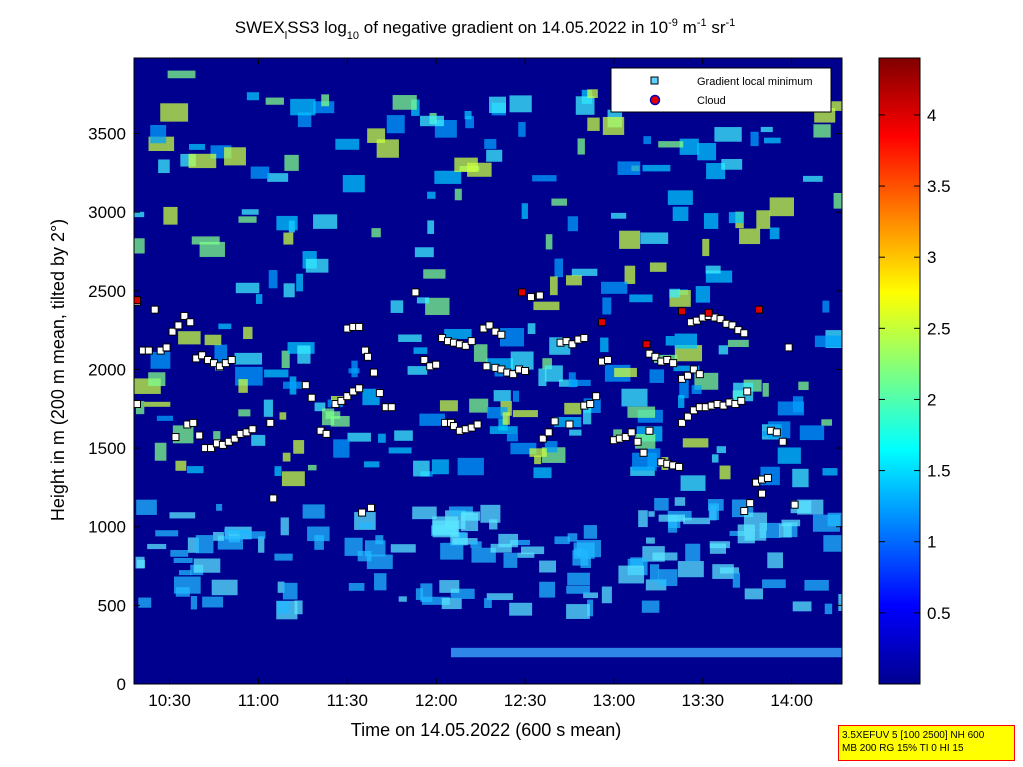  Describe the element at coordinates (903, 748) in the screenshot. I see `info-line-2: MB 200 RG 15% TI 0 HI 15` at that location.